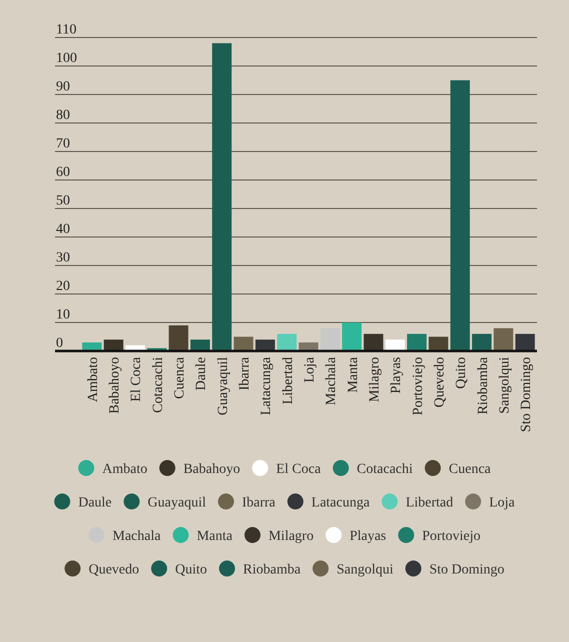 Image resolution: width=569 pixels, height=642 pixels. What do you see at coordinates (470, 469) in the screenshot?
I see `legend-label: Cuenca` at bounding box center [470, 469].